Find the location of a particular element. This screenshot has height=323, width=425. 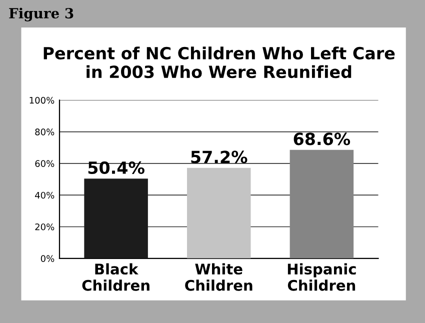

y-tick-label: 60% is located at coordinates (44, 163).